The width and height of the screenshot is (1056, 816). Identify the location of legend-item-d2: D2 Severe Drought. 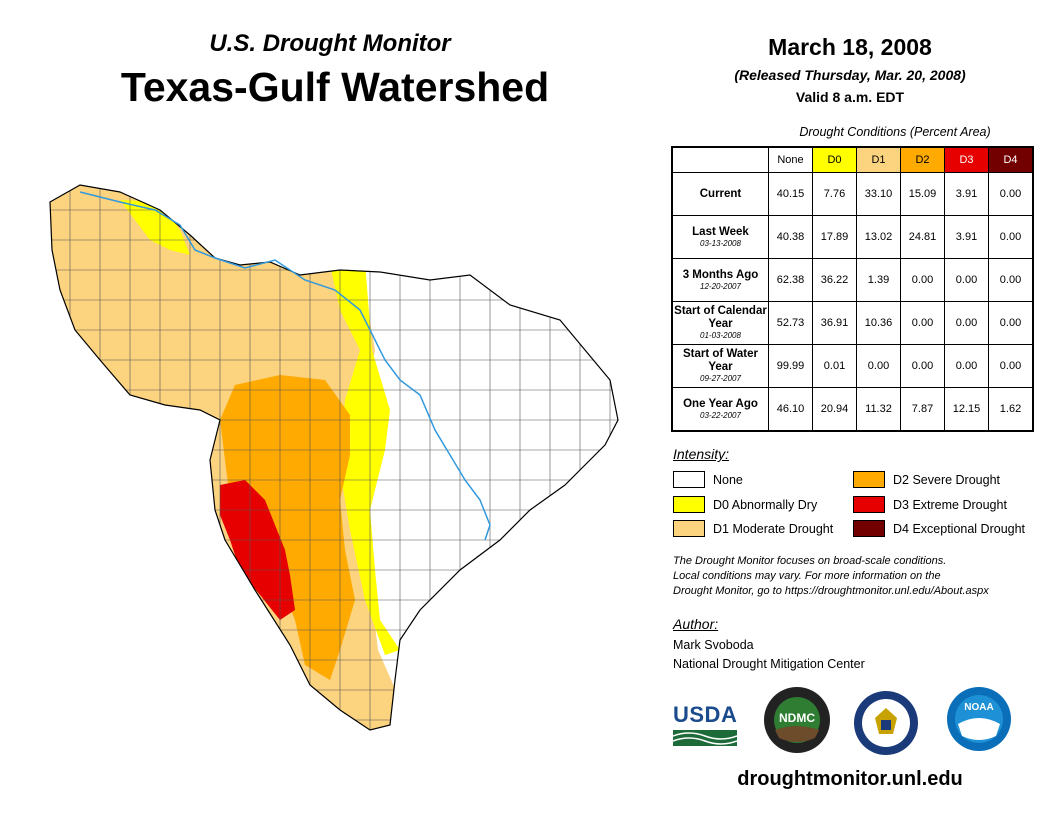
(926, 479).